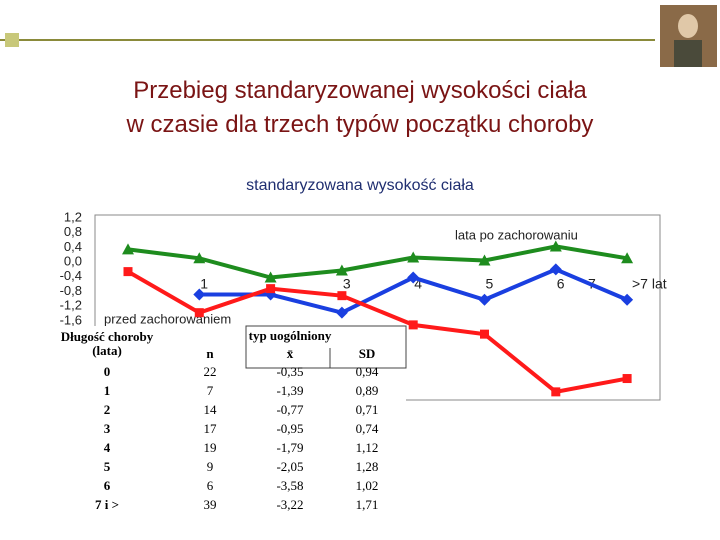  What do you see at coordinates (367, 485) in the screenshot?
I see `table-cell: 1,02` at bounding box center [367, 485].